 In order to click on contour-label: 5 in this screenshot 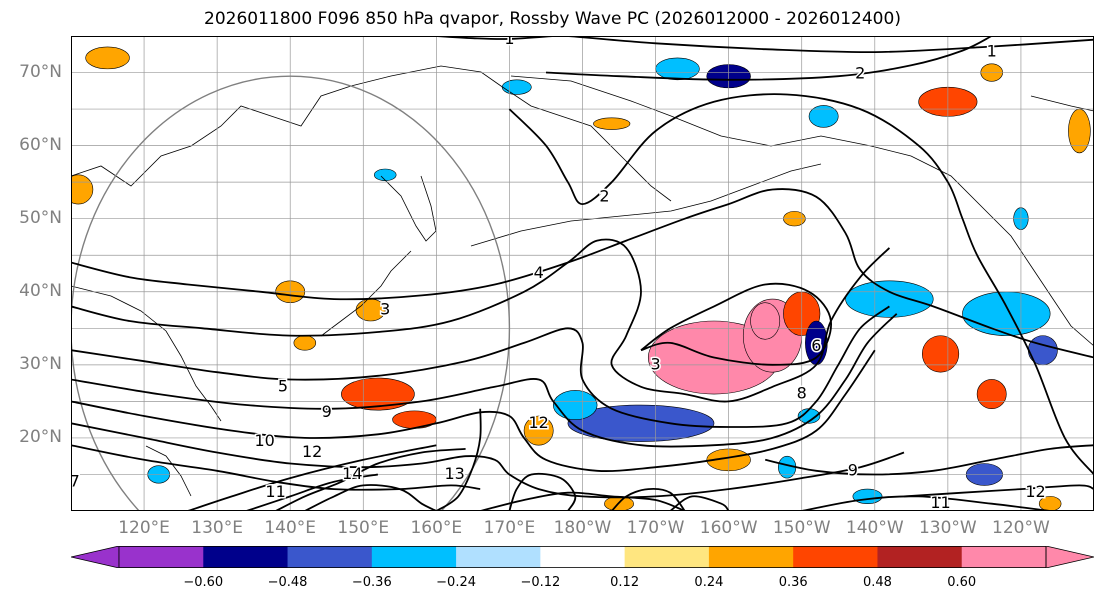, I will do `click(283, 385)`.